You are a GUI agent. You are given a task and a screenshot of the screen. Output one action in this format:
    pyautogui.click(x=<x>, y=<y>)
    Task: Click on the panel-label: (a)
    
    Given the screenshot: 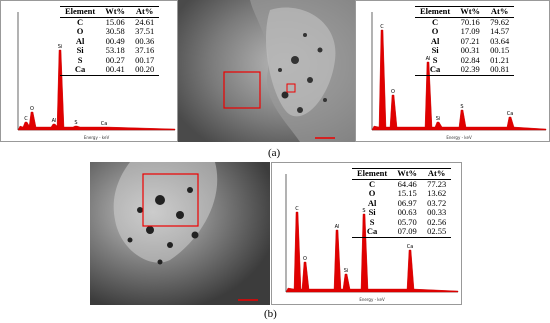 What is the action you would take?
    pyautogui.click(x=274, y=153)
    